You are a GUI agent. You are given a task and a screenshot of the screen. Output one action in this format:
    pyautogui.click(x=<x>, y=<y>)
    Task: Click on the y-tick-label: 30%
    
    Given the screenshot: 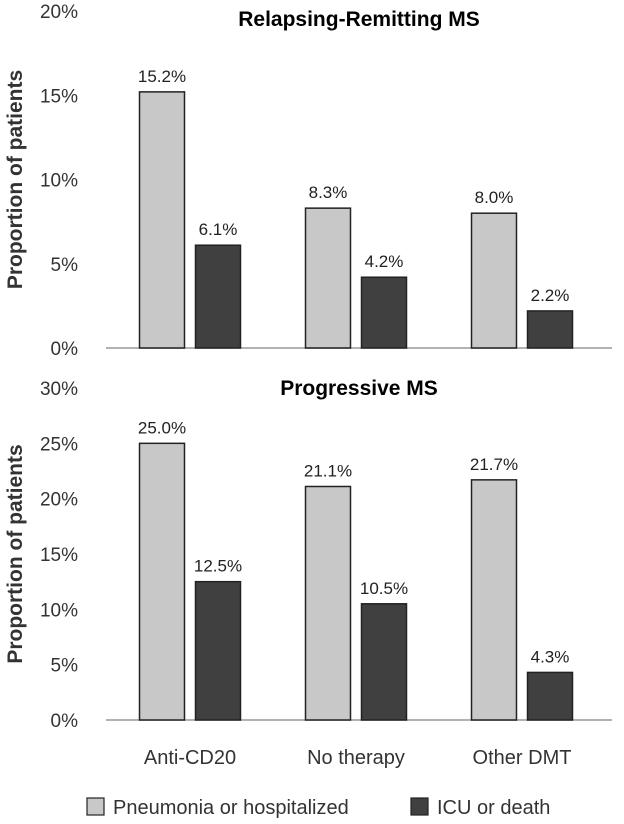 What is the action you would take?
    pyautogui.click(x=59, y=389)
    